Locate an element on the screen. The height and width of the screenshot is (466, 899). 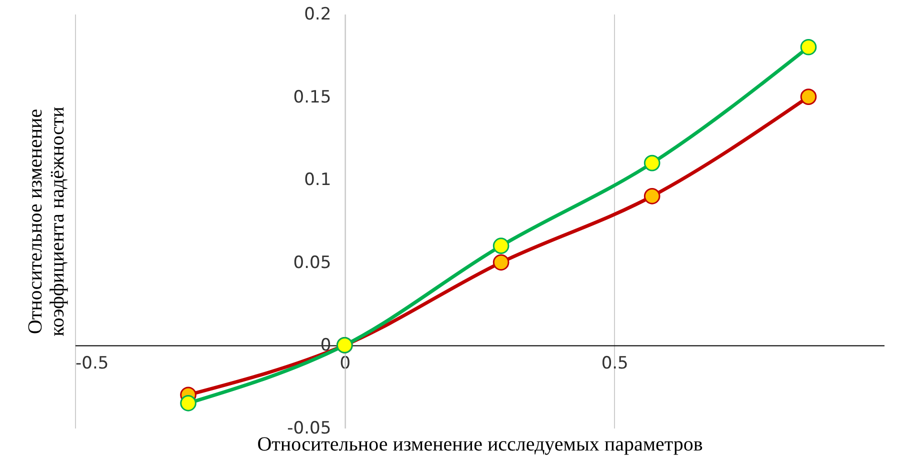
y-tick-label: 0.2 is located at coordinates (318, 14).